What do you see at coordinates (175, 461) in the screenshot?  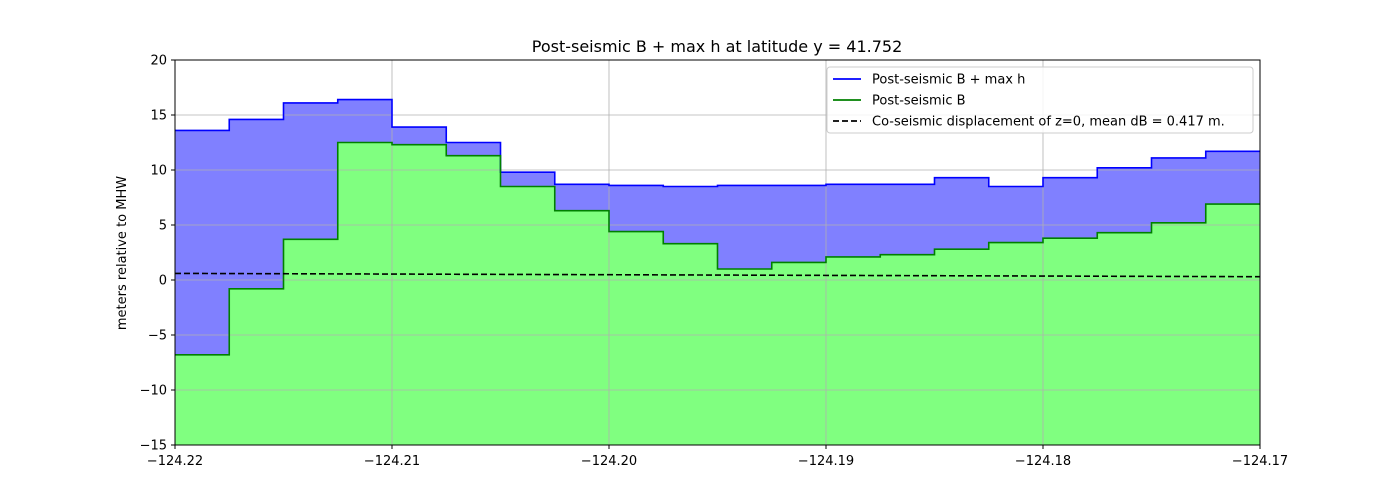 I see `x-tick-label: −124.22` at bounding box center [175, 461].